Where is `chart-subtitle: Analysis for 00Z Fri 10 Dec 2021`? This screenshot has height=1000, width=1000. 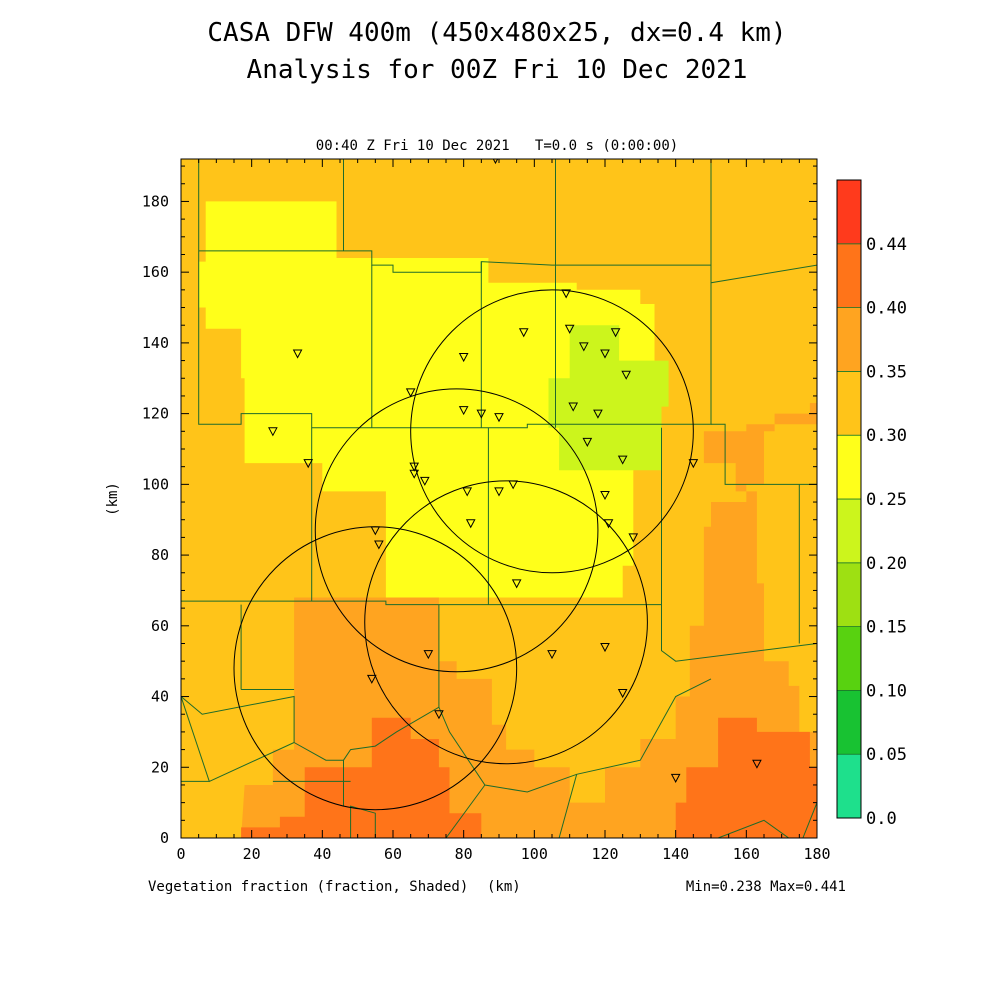 chart-subtitle: Analysis for 00Z Fri 10 Dec 2021 is located at coordinates (497, 70).